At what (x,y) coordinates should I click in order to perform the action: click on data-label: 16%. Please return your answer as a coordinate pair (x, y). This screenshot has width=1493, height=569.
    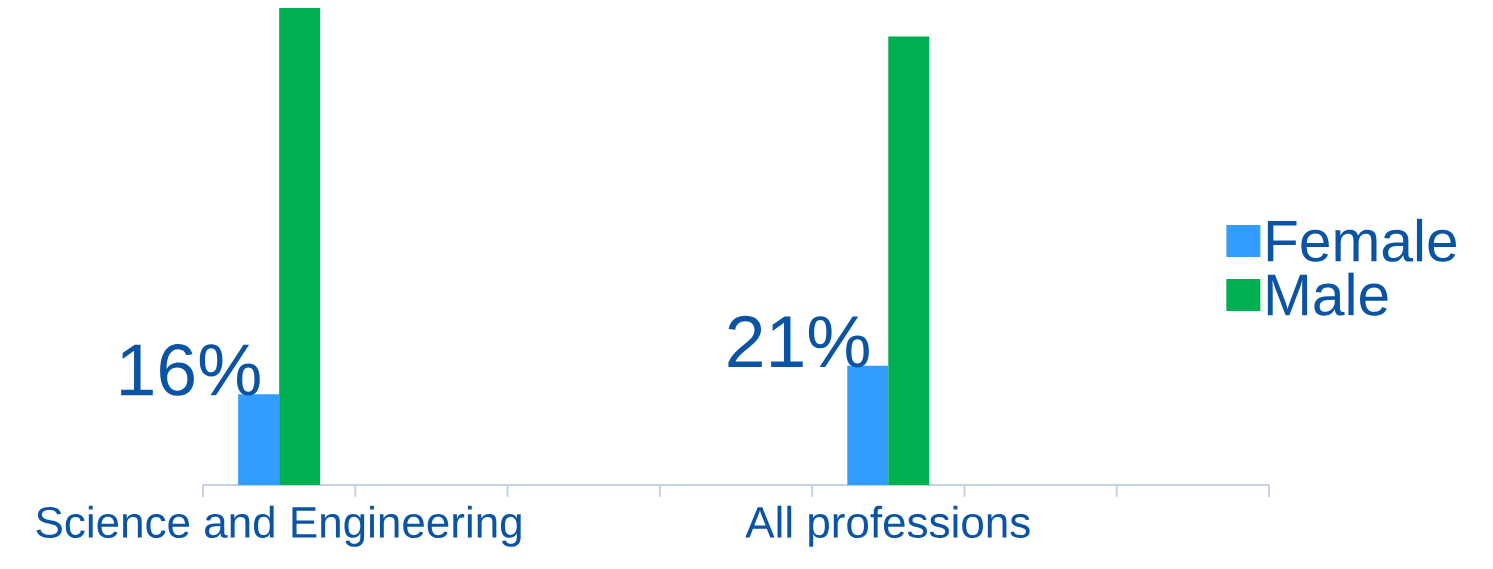
    Looking at the image, I should click on (190, 369).